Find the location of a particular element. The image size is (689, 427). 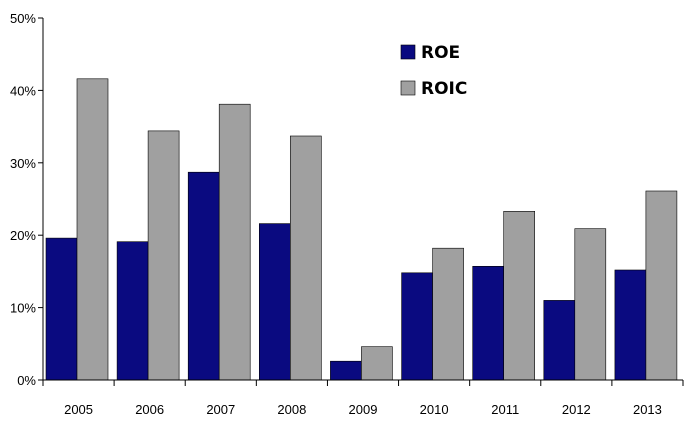

bar-roic-2009 is located at coordinates (377, 363).